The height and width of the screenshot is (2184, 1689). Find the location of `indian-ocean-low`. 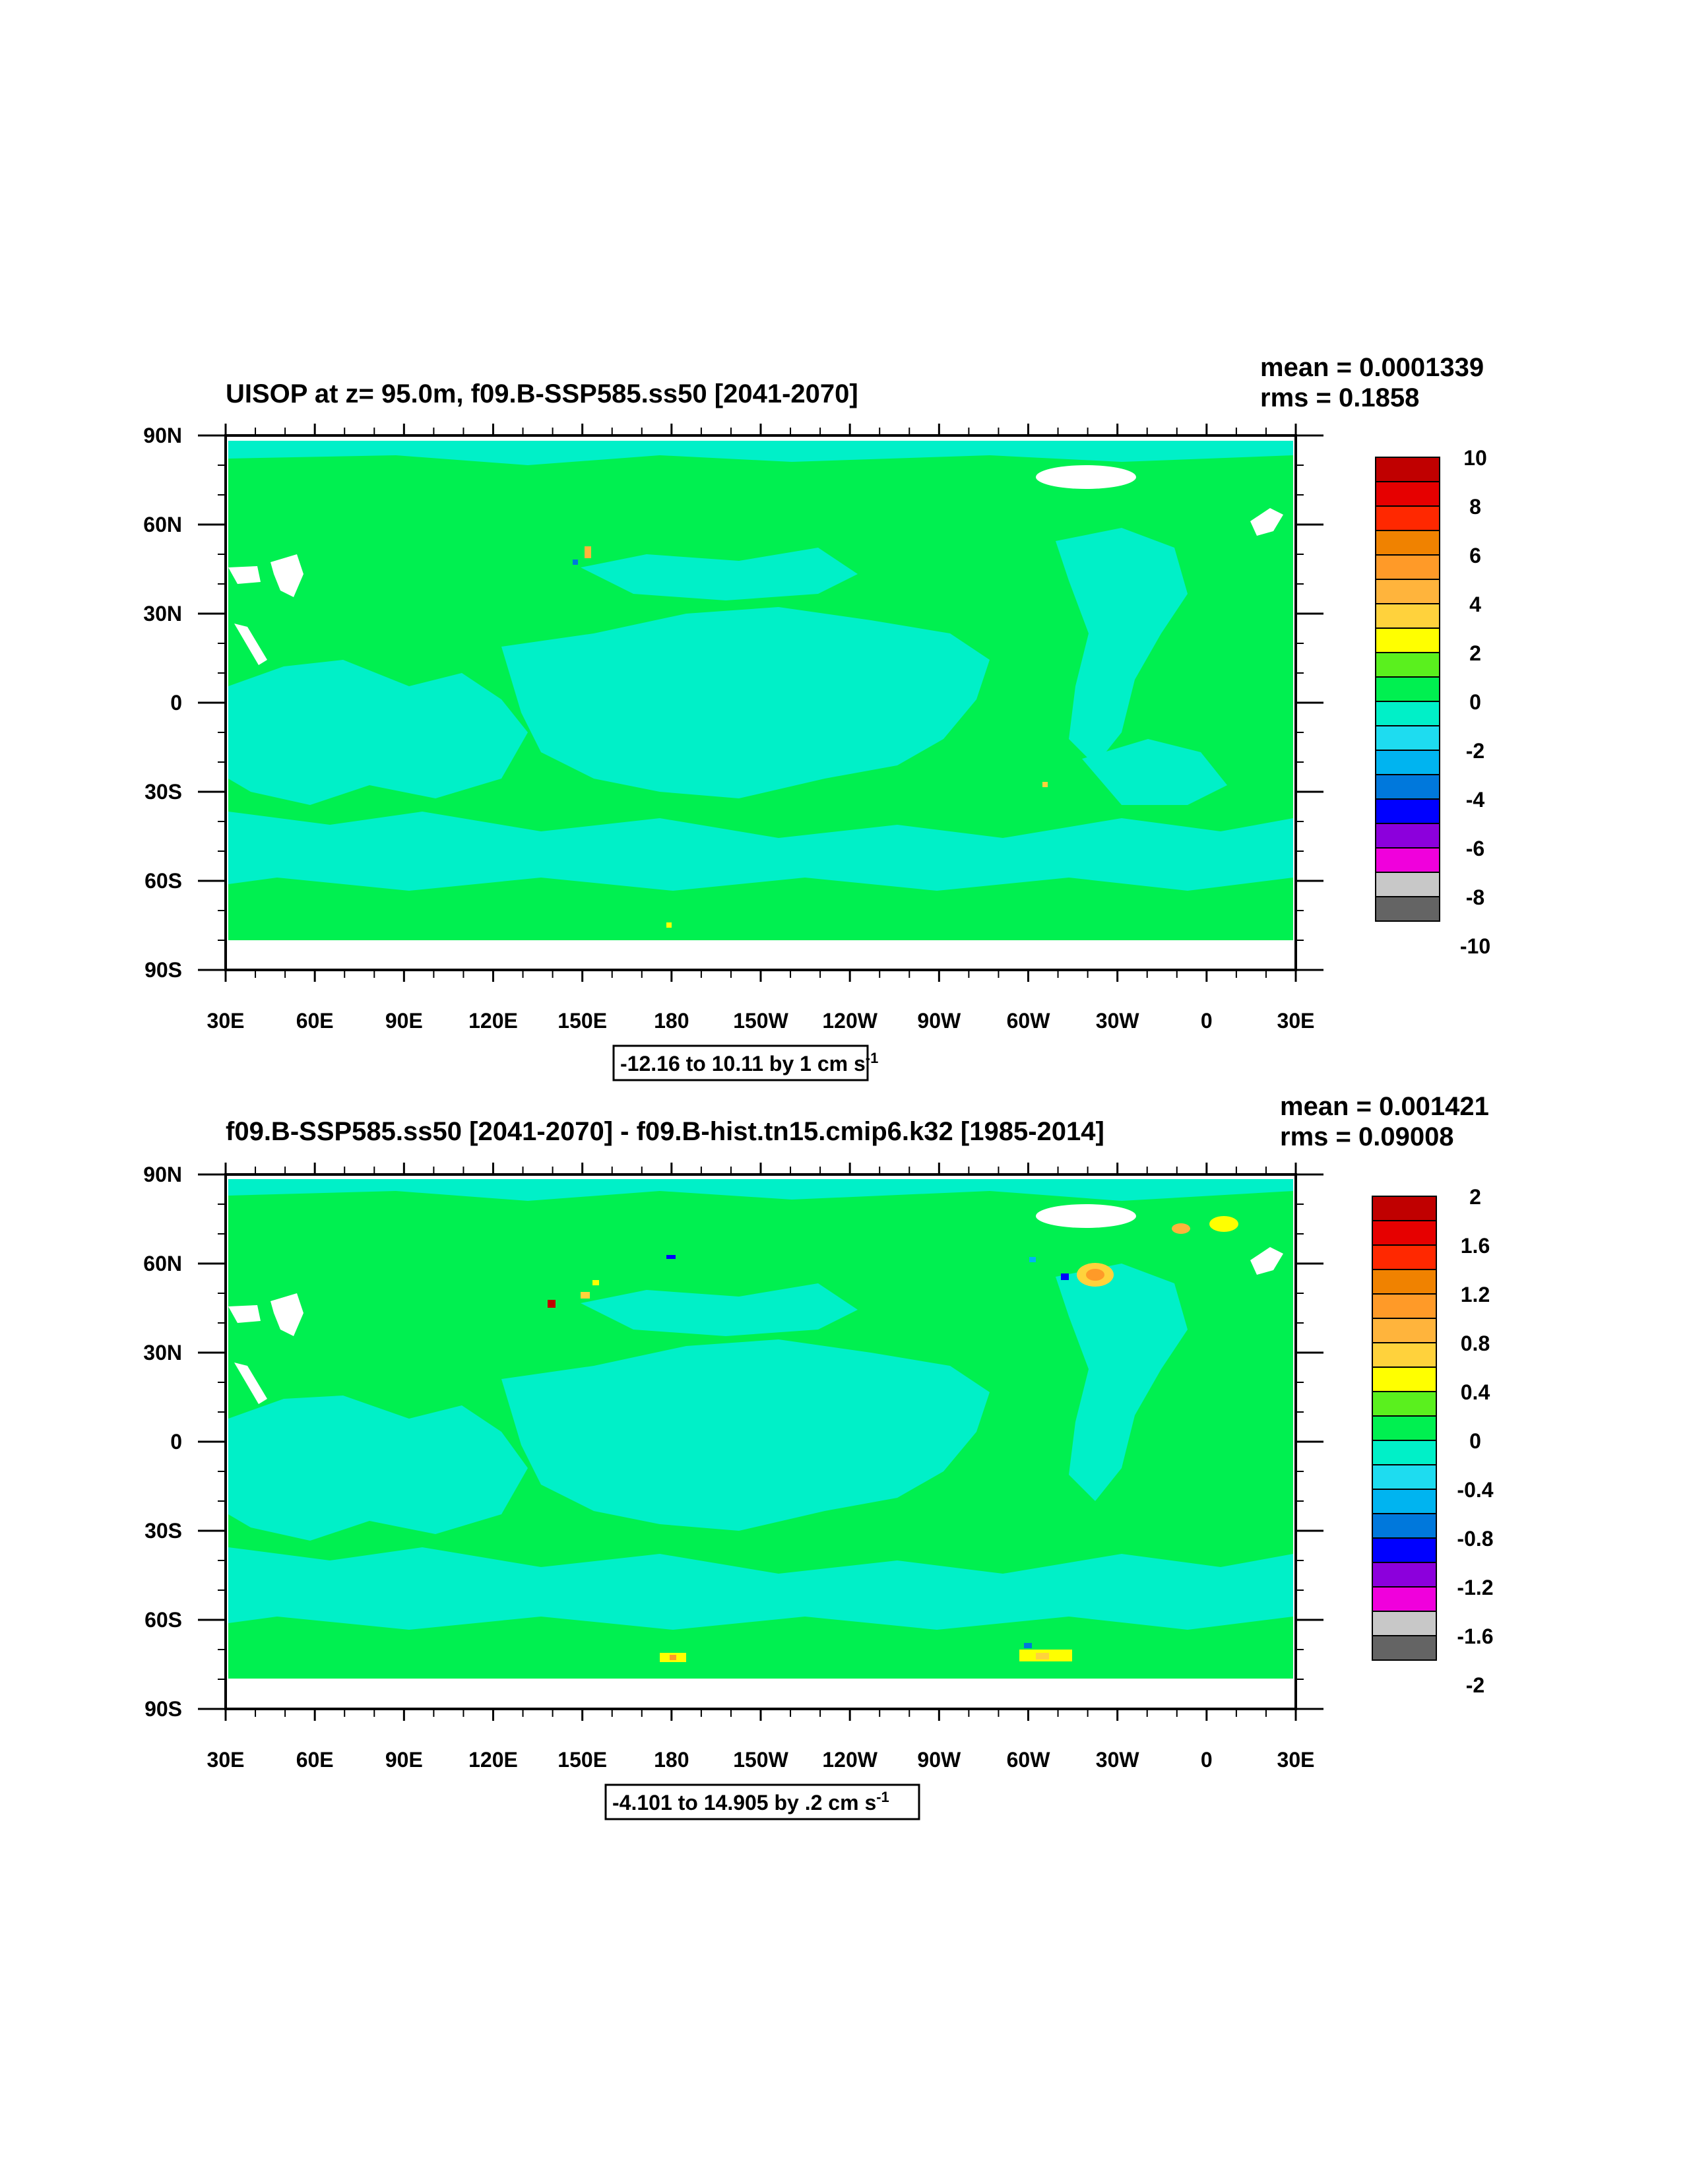

indian-ocean-low is located at coordinates (378, 1468).